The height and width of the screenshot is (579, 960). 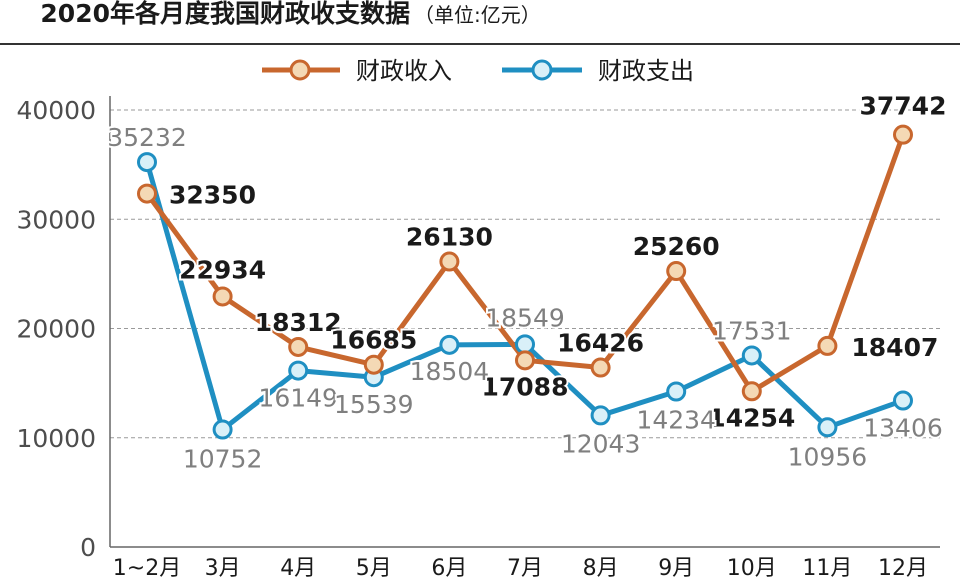 I want to click on legend-marker-expense, so click(x=542, y=70).